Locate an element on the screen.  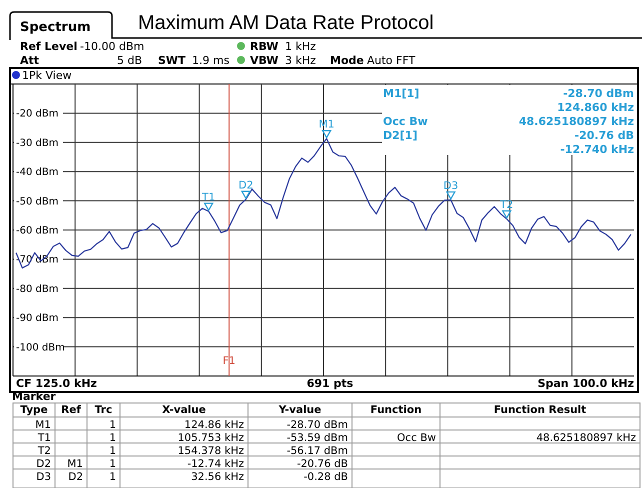
text: 1 kHz is located at coordinates (300, 46).